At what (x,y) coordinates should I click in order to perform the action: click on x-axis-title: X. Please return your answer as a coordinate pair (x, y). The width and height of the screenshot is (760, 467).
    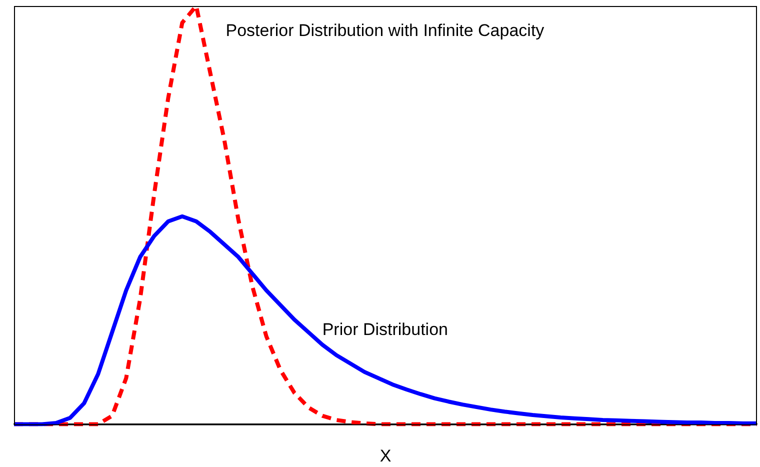
    Looking at the image, I should click on (386, 456).